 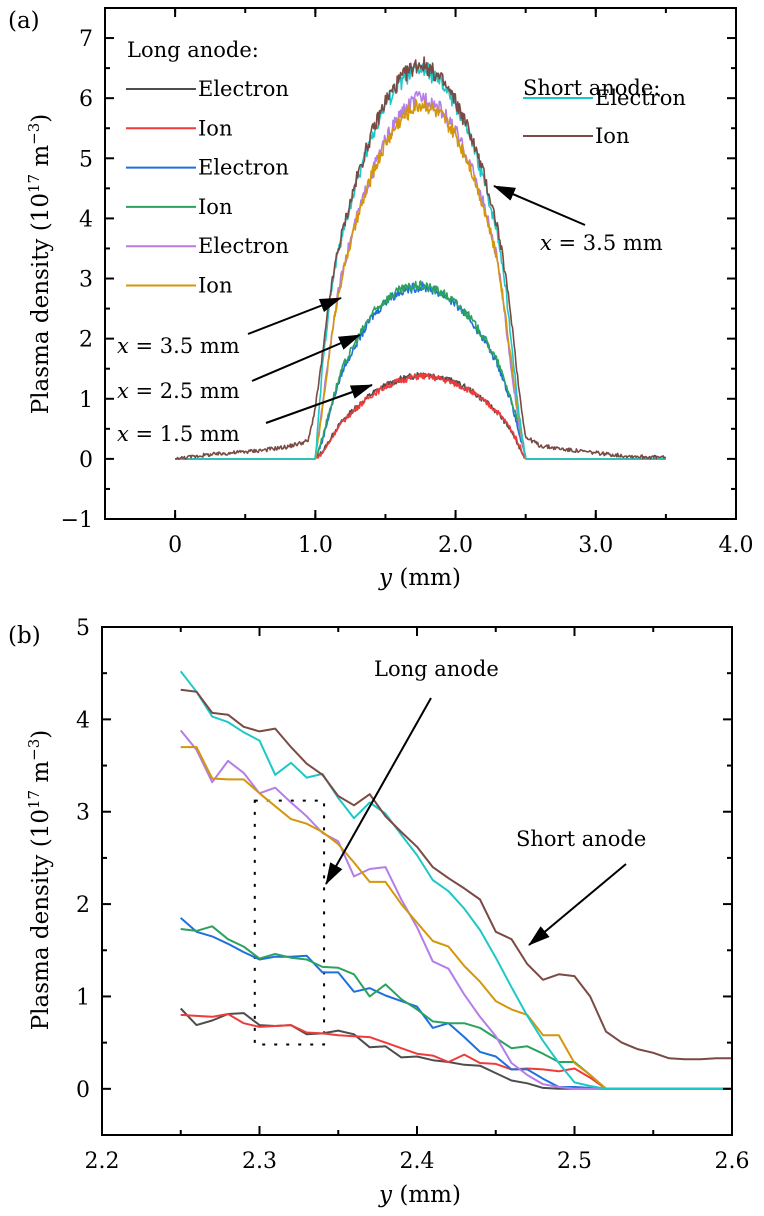 I want to click on highlight-box, so click(x=289, y=922).